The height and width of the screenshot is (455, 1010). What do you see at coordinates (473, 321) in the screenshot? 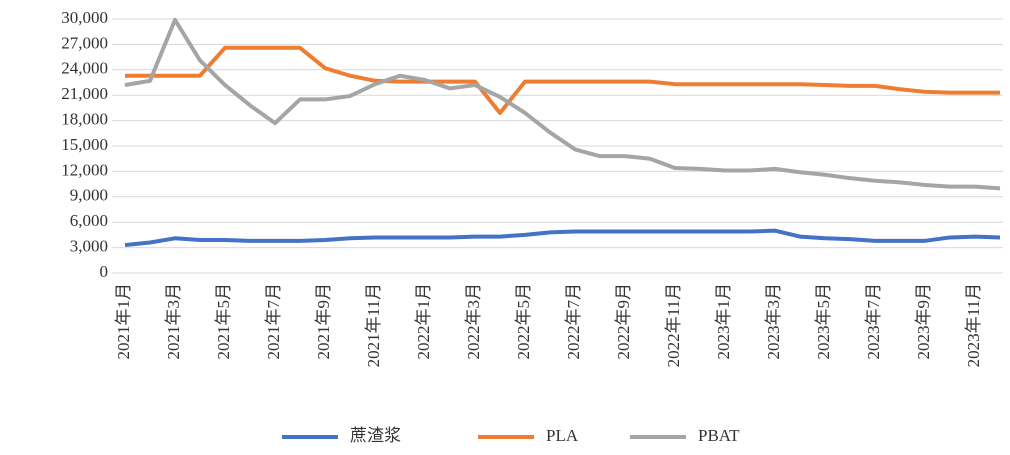
I see `x-tick-label: 2022年3月` at bounding box center [473, 321].